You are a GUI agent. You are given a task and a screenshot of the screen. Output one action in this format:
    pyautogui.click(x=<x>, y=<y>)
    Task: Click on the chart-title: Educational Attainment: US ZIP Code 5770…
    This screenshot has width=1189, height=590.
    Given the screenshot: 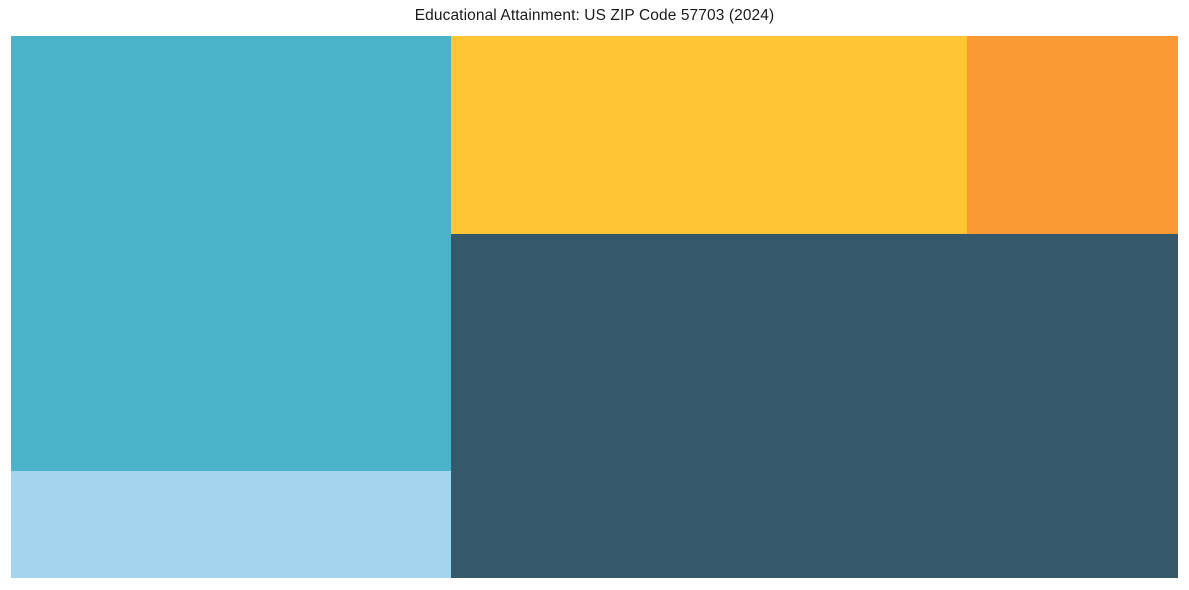 What is the action you would take?
    pyautogui.click(x=594, y=15)
    